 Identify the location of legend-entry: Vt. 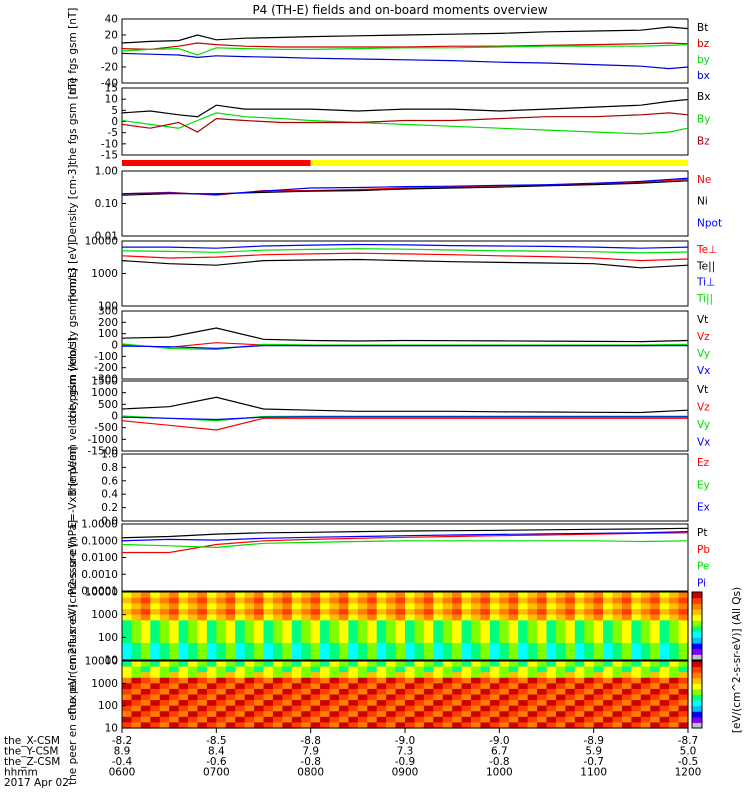
(702, 320).